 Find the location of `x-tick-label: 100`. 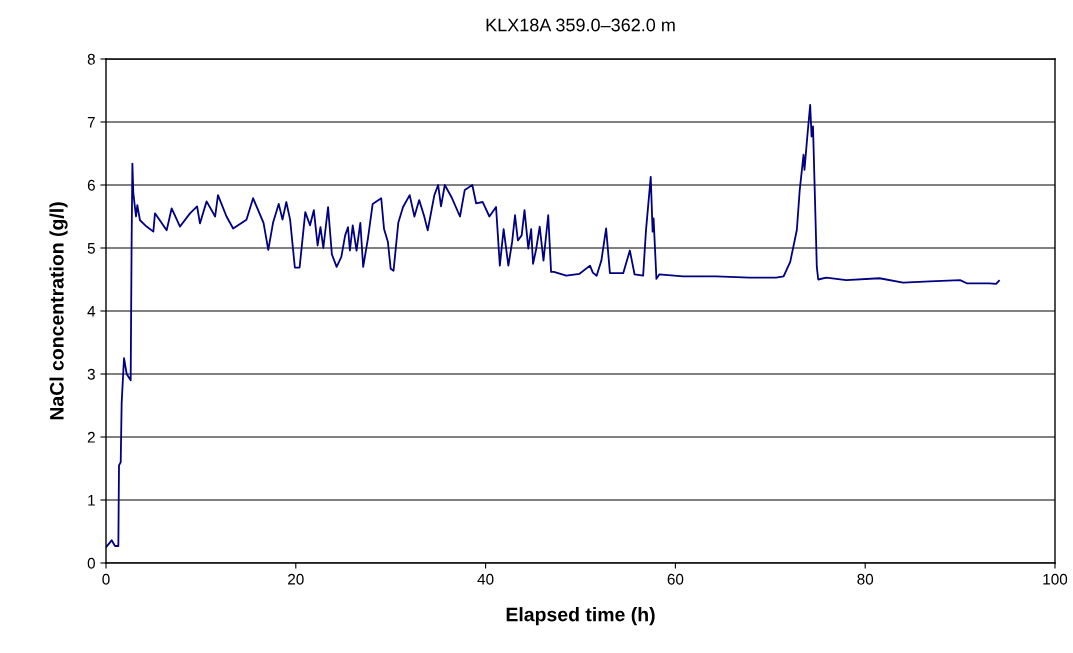

x-tick-label: 100 is located at coordinates (1055, 579).